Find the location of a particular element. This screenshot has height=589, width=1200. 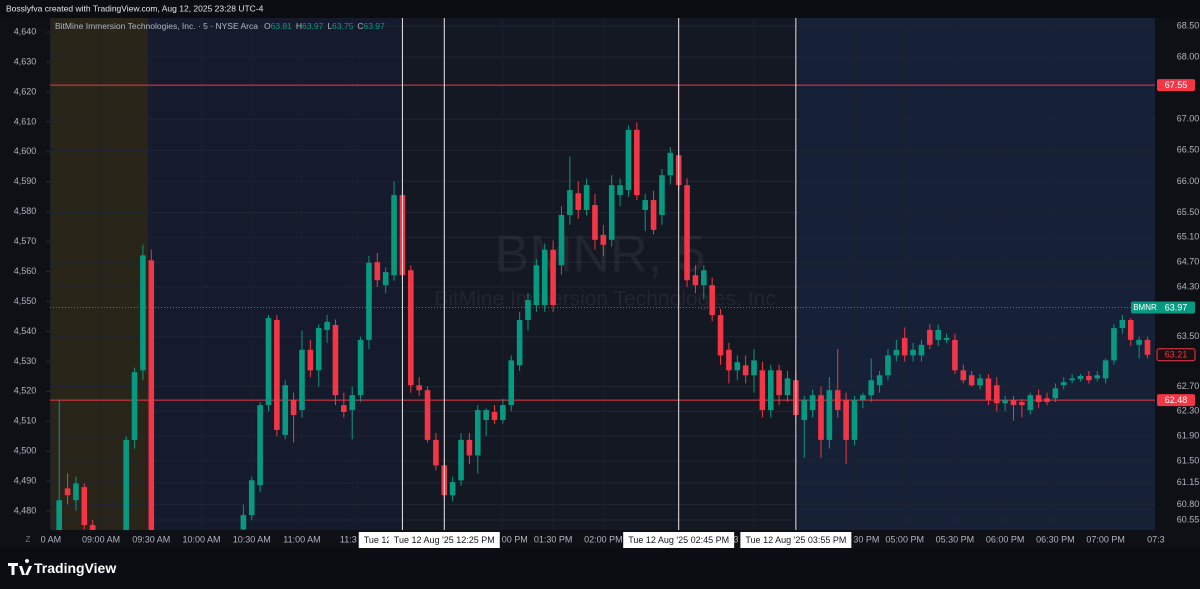

y-tick-label: 61.15 is located at coordinates (1188, 482).